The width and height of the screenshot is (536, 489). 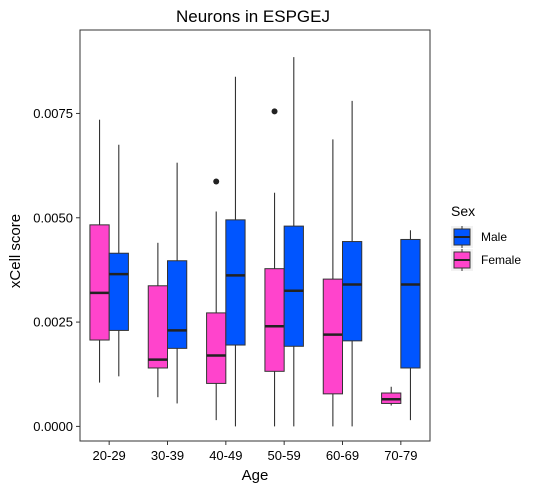 What do you see at coordinates (53, 322) in the screenshot?
I see `y-tick-label: 0.0025` at bounding box center [53, 322].